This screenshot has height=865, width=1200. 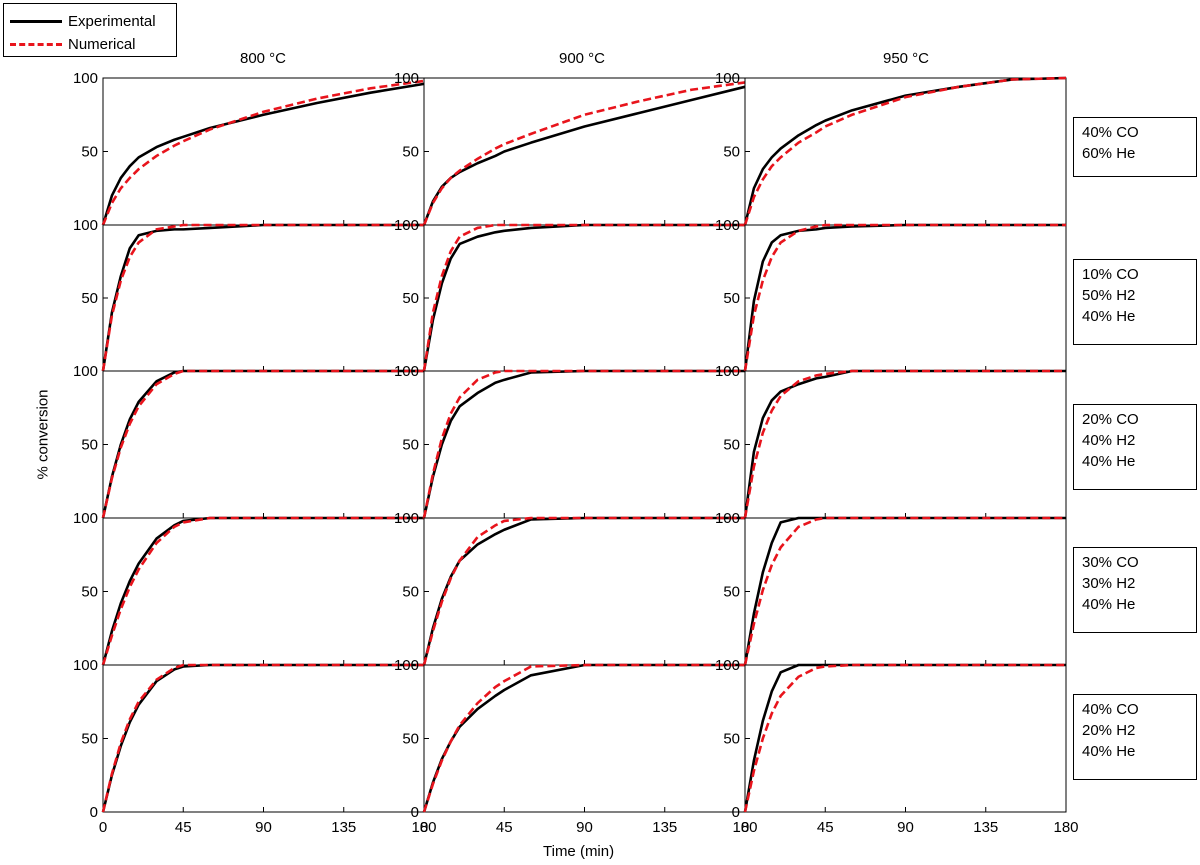 I want to click on numerical-line-r5-c3, so click(x=904, y=738).